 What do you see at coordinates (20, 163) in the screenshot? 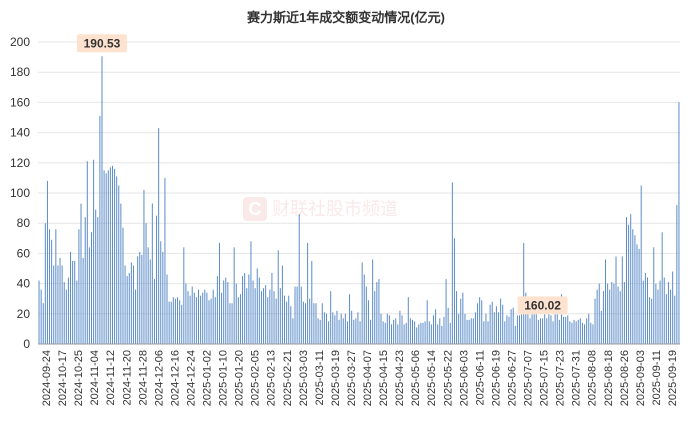
I see `y-tick-label: 120` at bounding box center [20, 163].